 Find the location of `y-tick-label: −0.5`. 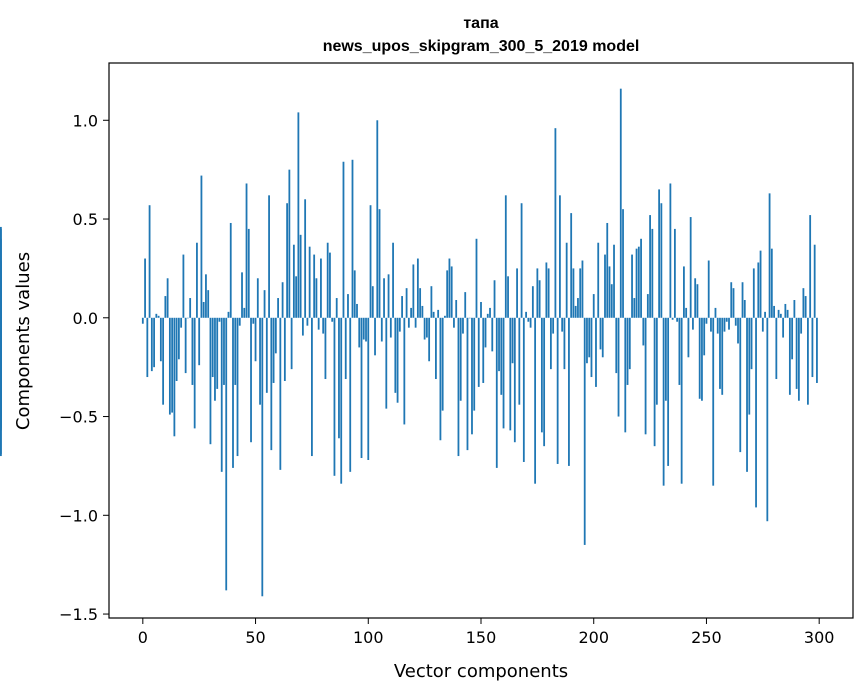

y-tick-label: −0.5 is located at coordinates (78, 417).